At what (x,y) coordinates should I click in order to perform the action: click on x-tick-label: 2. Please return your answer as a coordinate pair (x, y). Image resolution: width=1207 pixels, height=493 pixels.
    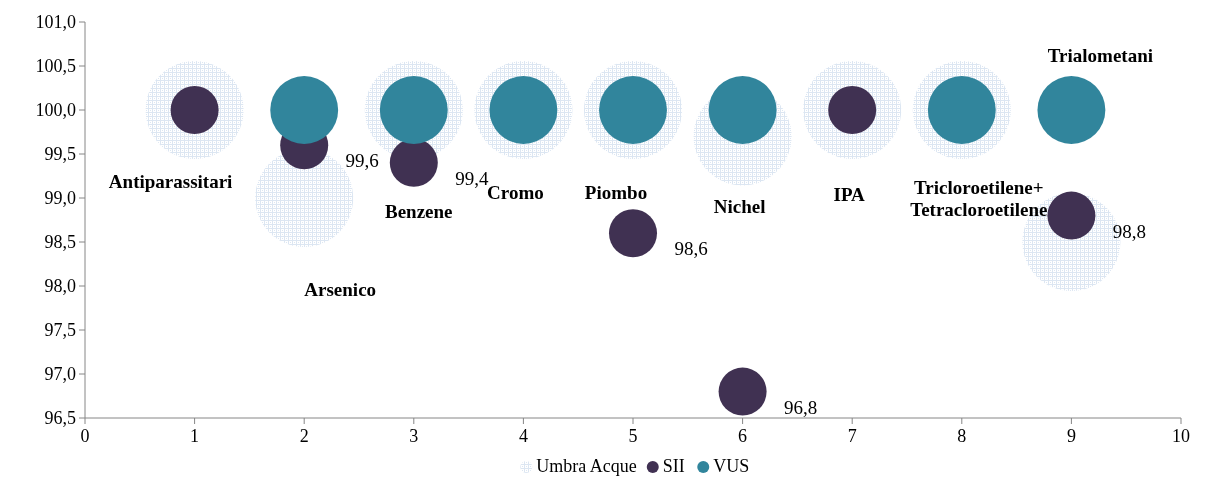
    Looking at the image, I should click on (304, 436).